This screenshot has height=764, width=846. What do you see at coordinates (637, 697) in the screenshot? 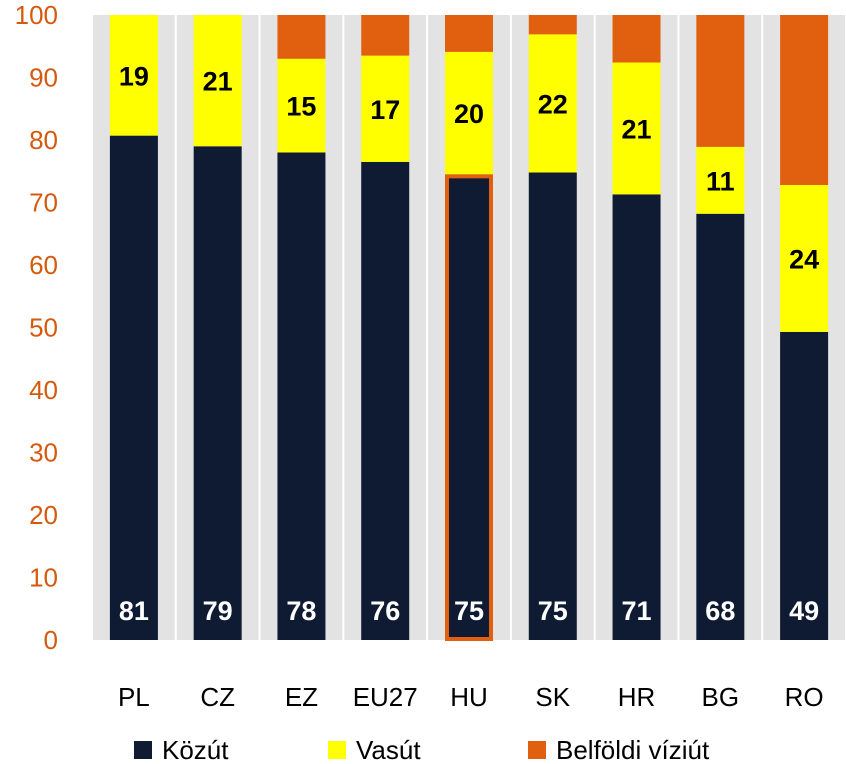
I see `x-tick-label: HR` at bounding box center [637, 697].